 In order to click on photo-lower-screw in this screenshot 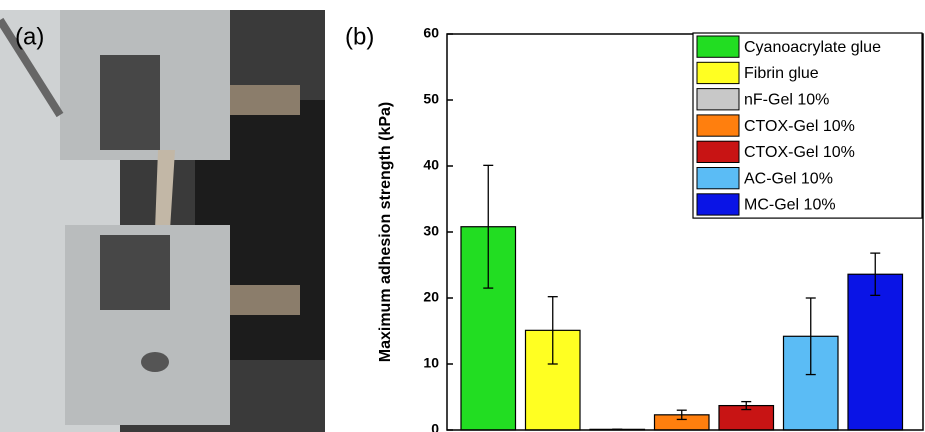, I will do `click(265, 300)`.